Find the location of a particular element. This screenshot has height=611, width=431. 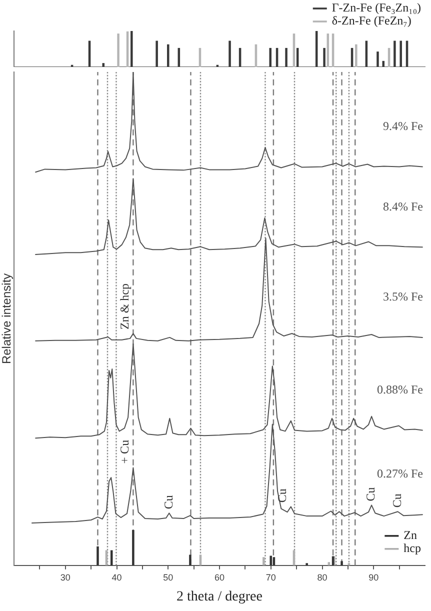

text: 8.4% Fe is located at coordinates (403, 206).